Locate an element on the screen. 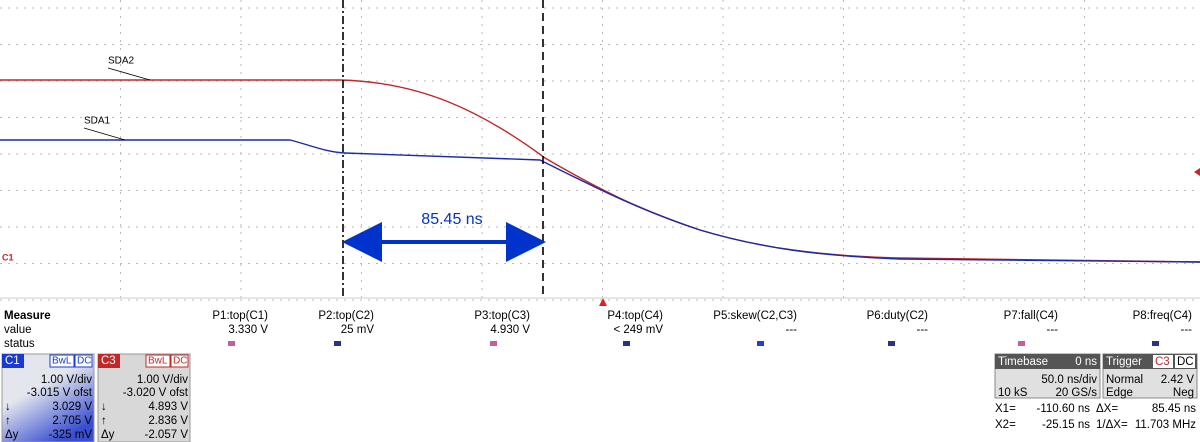 Image resolution: width=1200 pixels, height=442 pixels. trigger-header is located at coordinates (1150, 361).